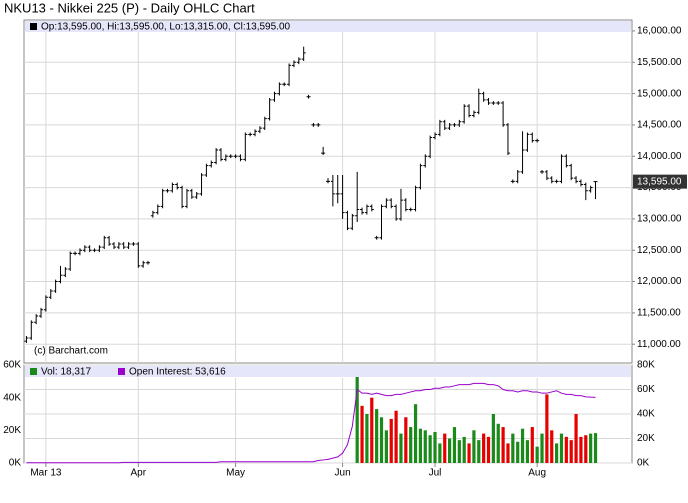  Describe the element at coordinates (659, 281) in the screenshot. I see `y-tick-label: 12,000.00` at that location.